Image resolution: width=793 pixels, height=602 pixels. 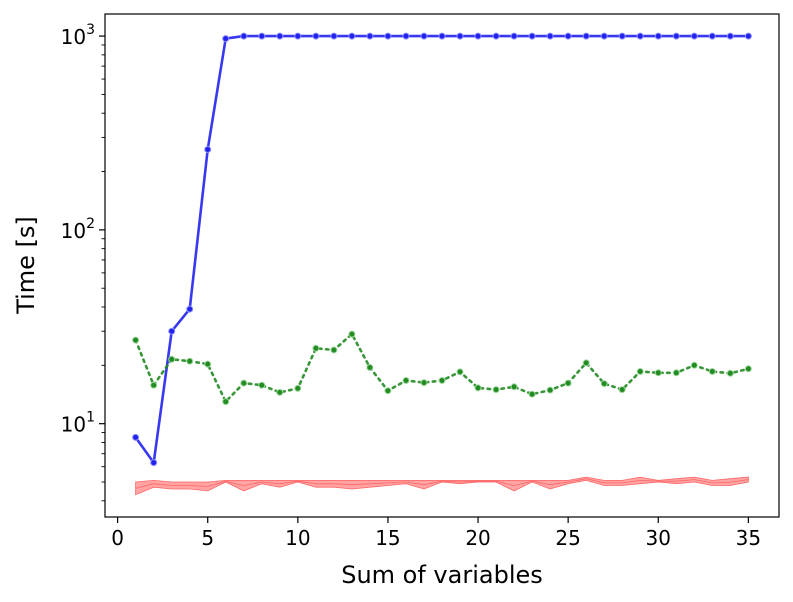 I want to click on x-tick-label: 15, so click(x=387, y=538).